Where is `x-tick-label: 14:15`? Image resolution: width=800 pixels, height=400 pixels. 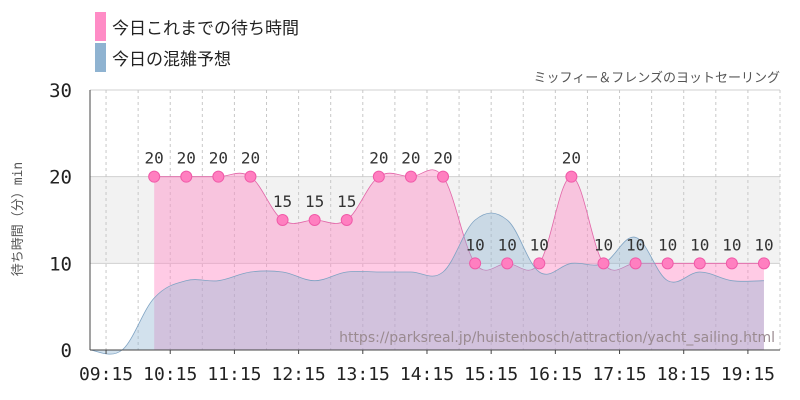
x-tick-label: 14:15 is located at coordinates (427, 374).